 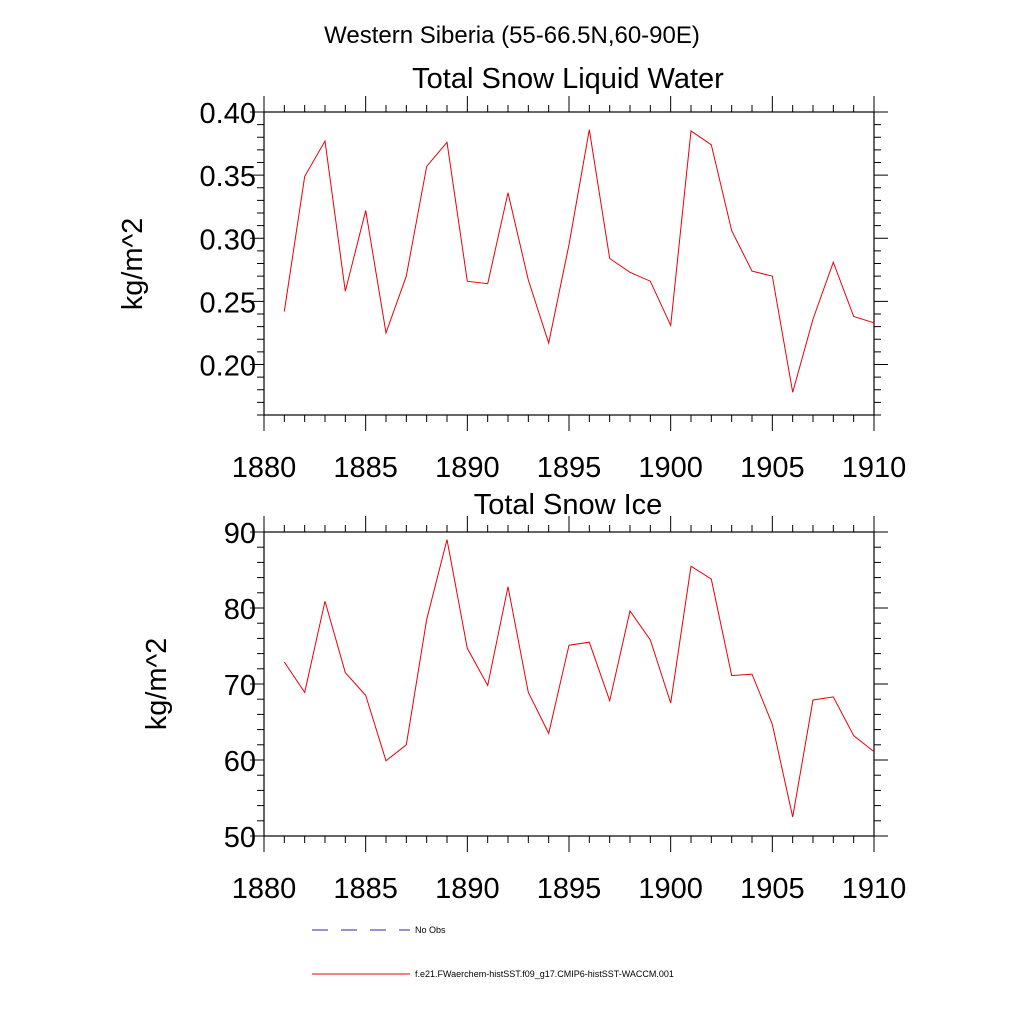 I want to click on y-tick-labels: 50 60 70 80 90, so click(x=240, y=686).